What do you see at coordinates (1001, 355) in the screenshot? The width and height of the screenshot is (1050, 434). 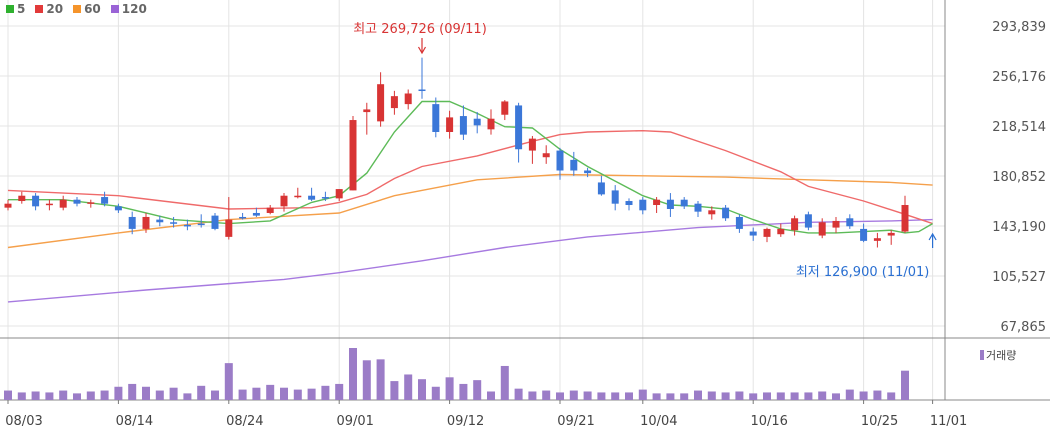 I see `volume-legend-label: 거래량` at bounding box center [1001, 355].